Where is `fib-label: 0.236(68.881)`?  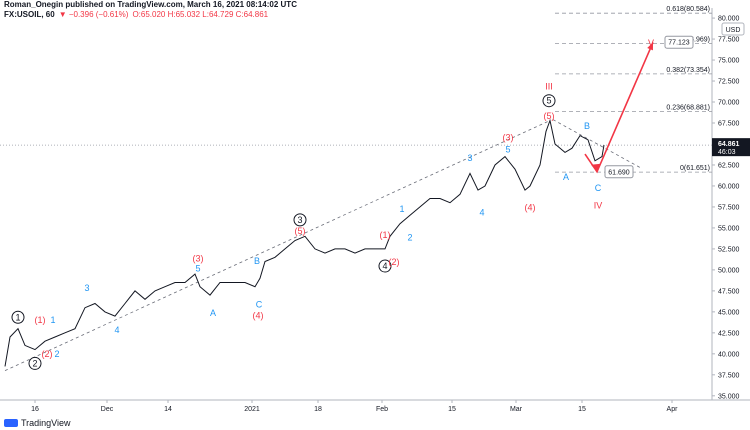 fib-label: 0.236(68.881) is located at coordinates (688, 107).